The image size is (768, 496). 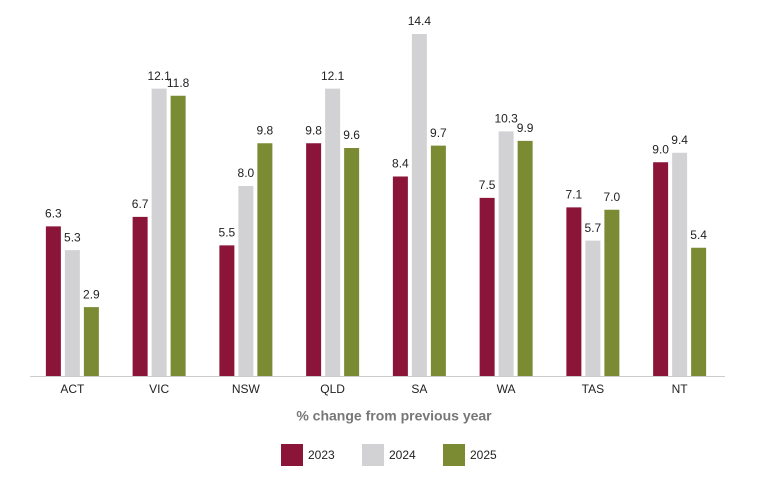 I want to click on value-label: 6.7, so click(x=140, y=204).